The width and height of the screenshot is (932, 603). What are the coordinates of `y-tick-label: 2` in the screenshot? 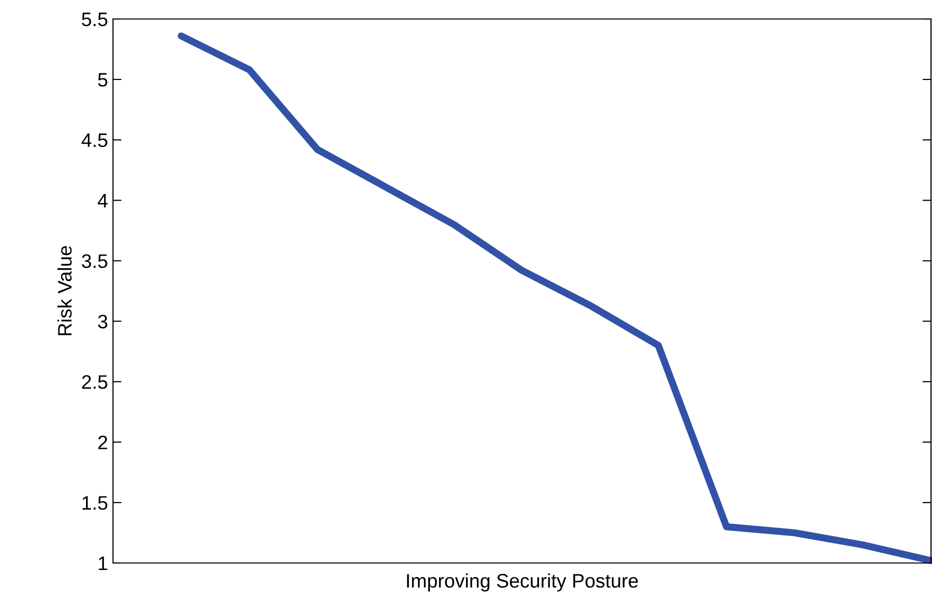 It's located at (103, 443).